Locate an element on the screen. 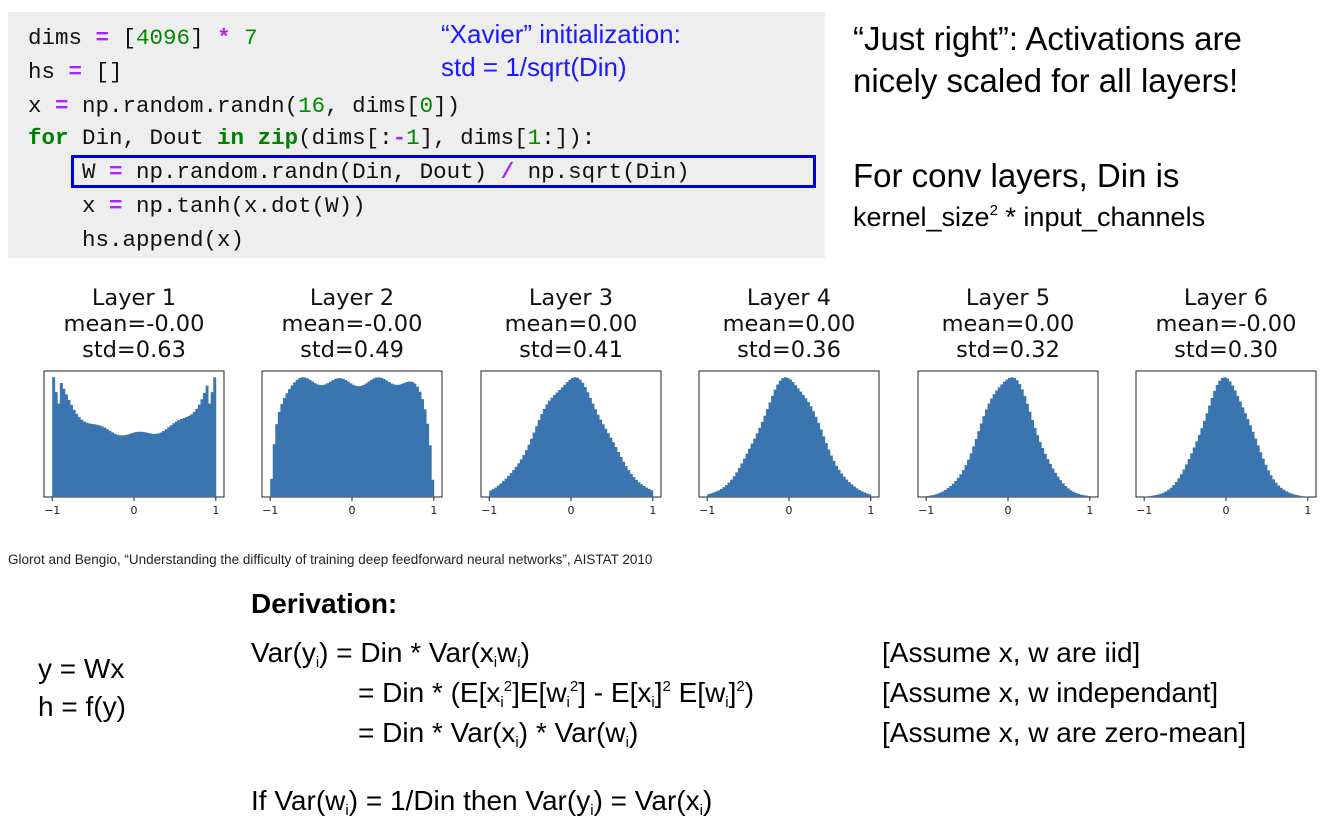 The height and width of the screenshot is (831, 1336). xavier-note-line-1: “Xavier” initialization: is located at coordinates (561, 34).